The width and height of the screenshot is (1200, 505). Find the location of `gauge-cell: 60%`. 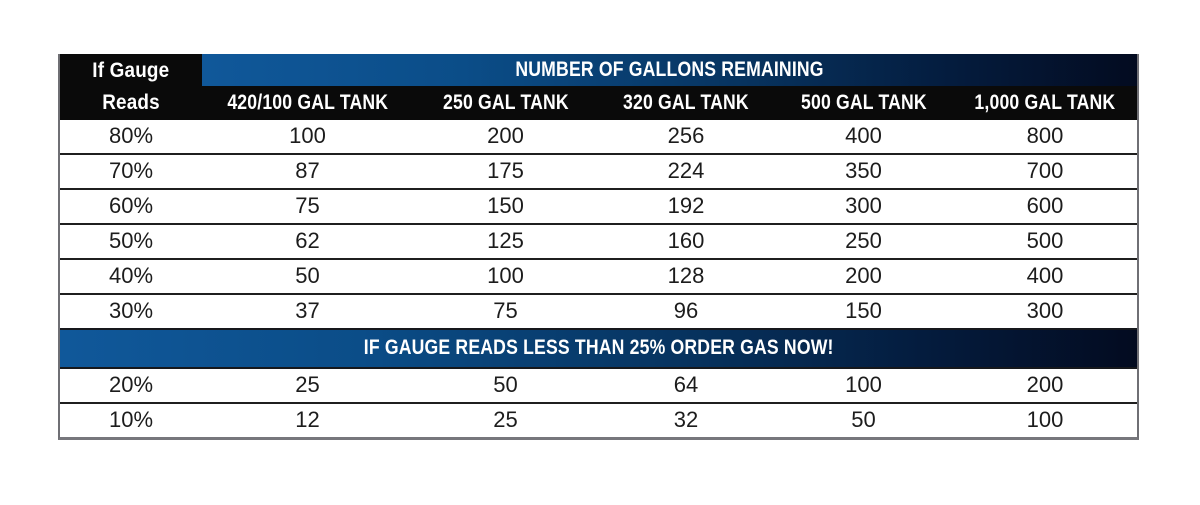

gauge-cell: 60% is located at coordinates (131, 205).